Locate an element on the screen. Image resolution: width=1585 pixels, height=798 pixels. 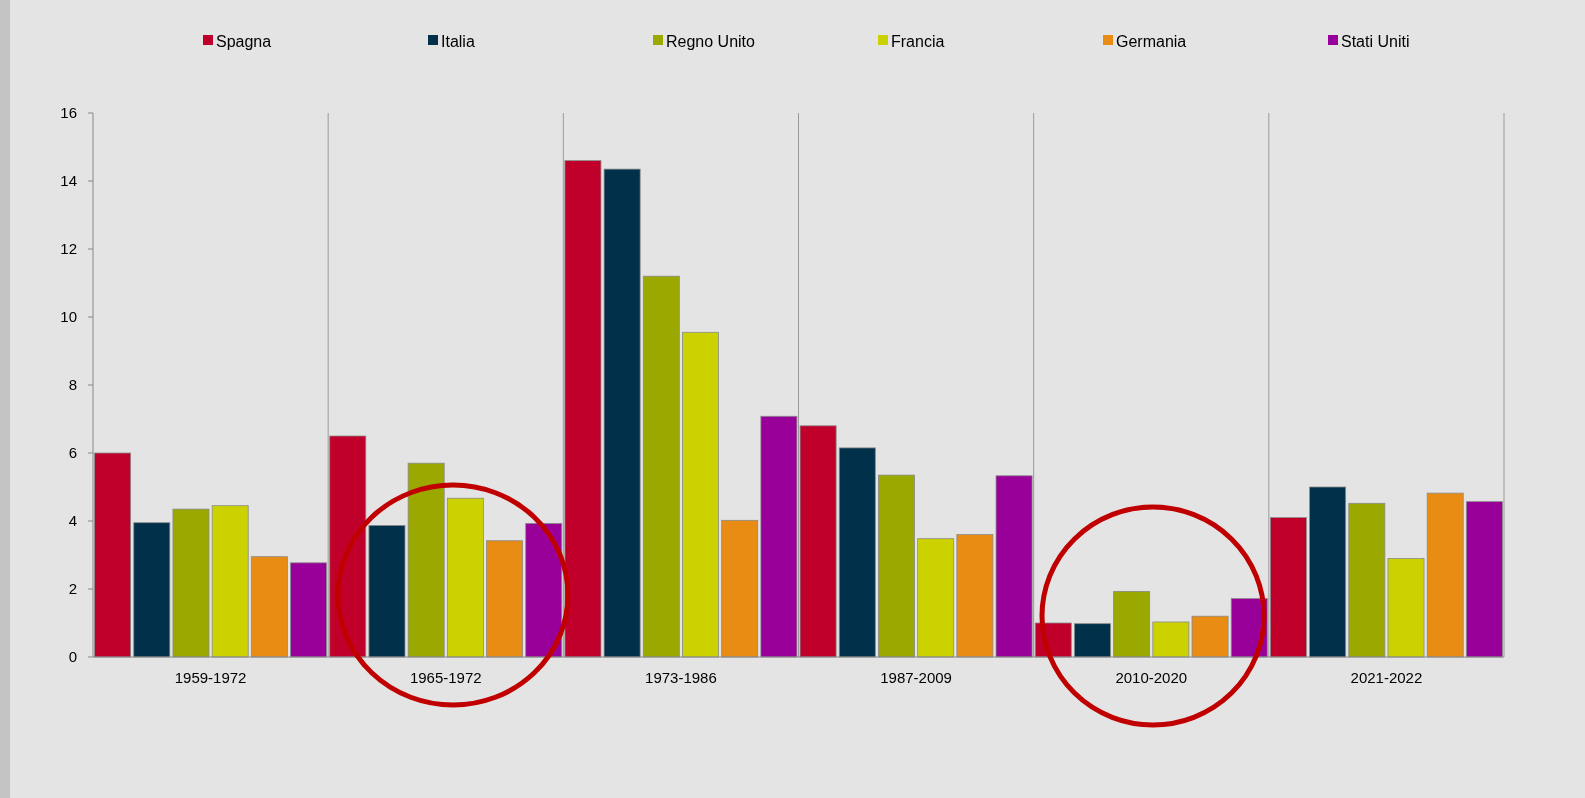
y-tick-label: 6 is located at coordinates (72, 453).